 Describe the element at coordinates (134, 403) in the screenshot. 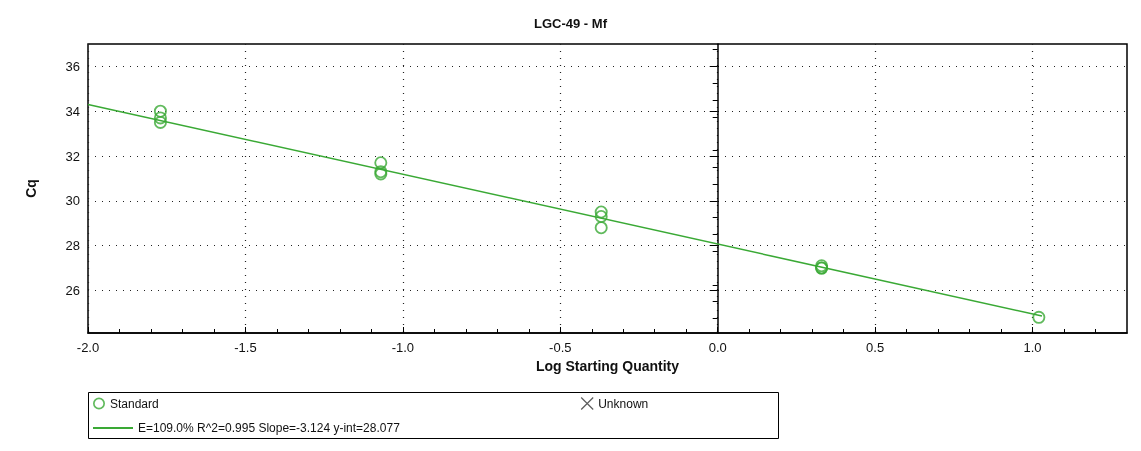

I see `legend-label: Standard` at that location.